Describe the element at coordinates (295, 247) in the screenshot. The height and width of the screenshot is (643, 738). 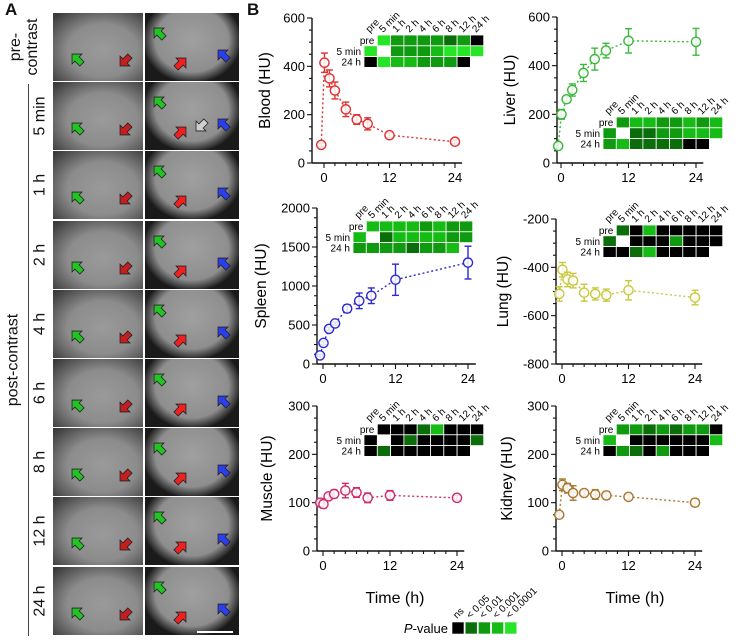
I see `y-tick-label: 1500` at that location.